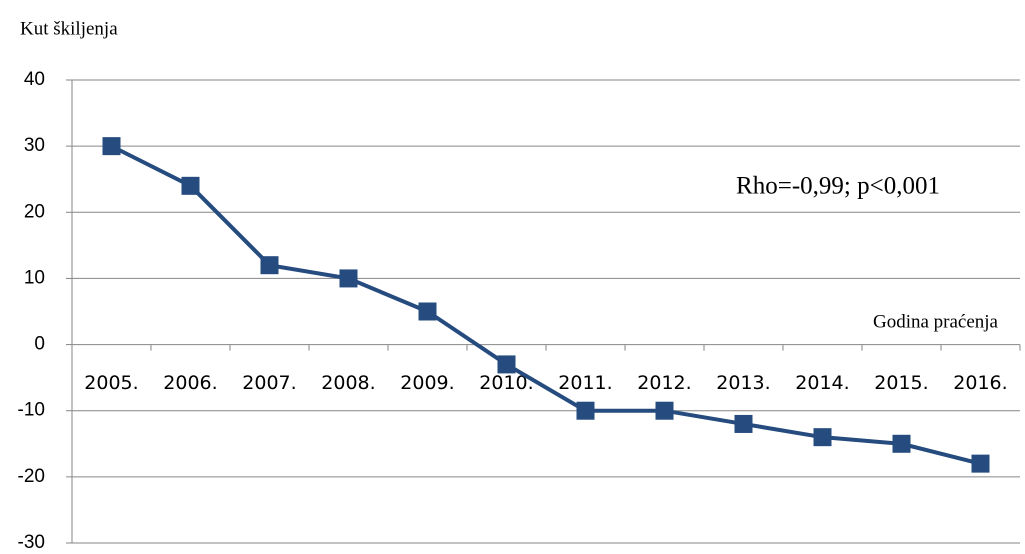 The width and height of the screenshot is (1025, 554). What do you see at coordinates (980, 383) in the screenshot?
I see `x-tick-label: 2016.` at bounding box center [980, 383].